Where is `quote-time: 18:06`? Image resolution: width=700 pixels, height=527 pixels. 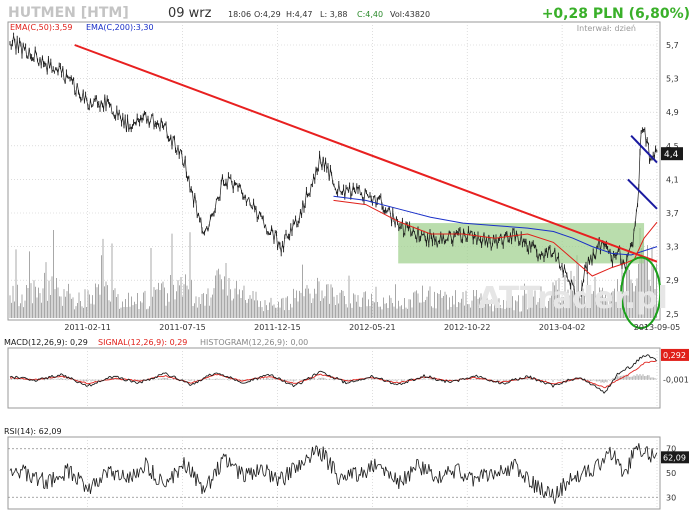
quote-time: 18:06 is located at coordinates (239, 14).